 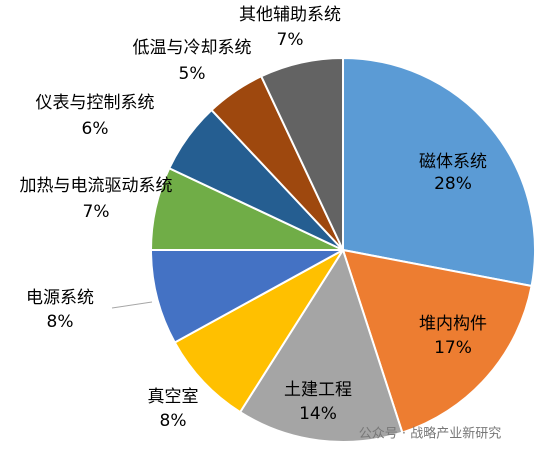 I want to click on value-label: 14%, so click(x=318, y=414).